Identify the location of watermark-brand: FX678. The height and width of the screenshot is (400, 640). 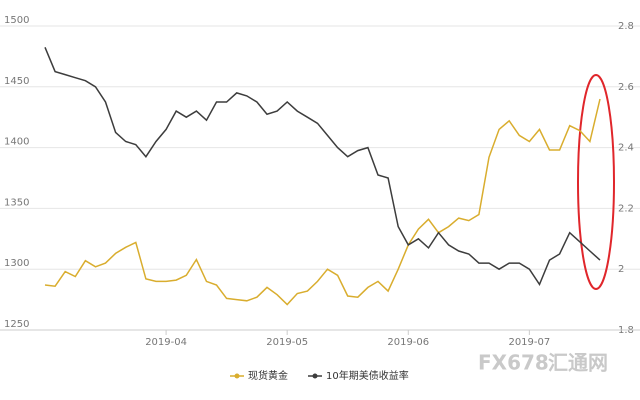
(513, 363).